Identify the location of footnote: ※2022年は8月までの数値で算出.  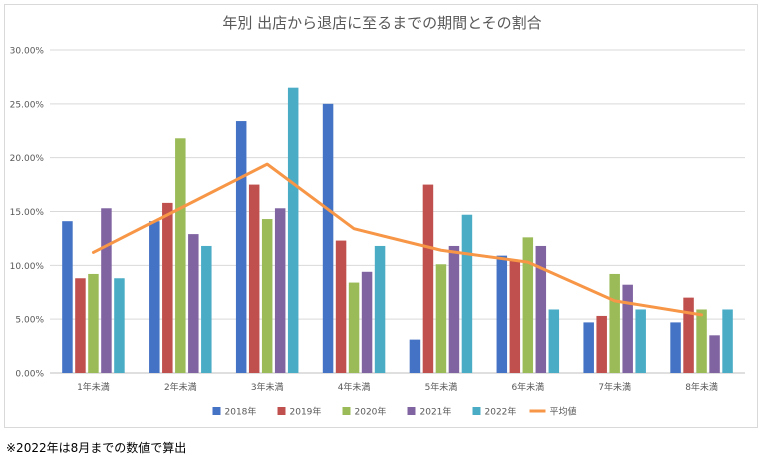
(96, 448).